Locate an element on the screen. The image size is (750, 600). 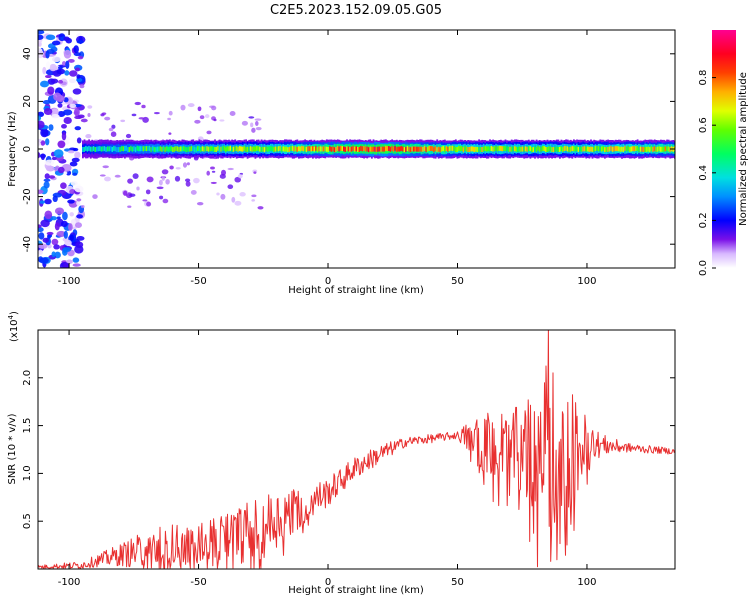
y-tick-label: 1.0 is located at coordinates (27, 473).